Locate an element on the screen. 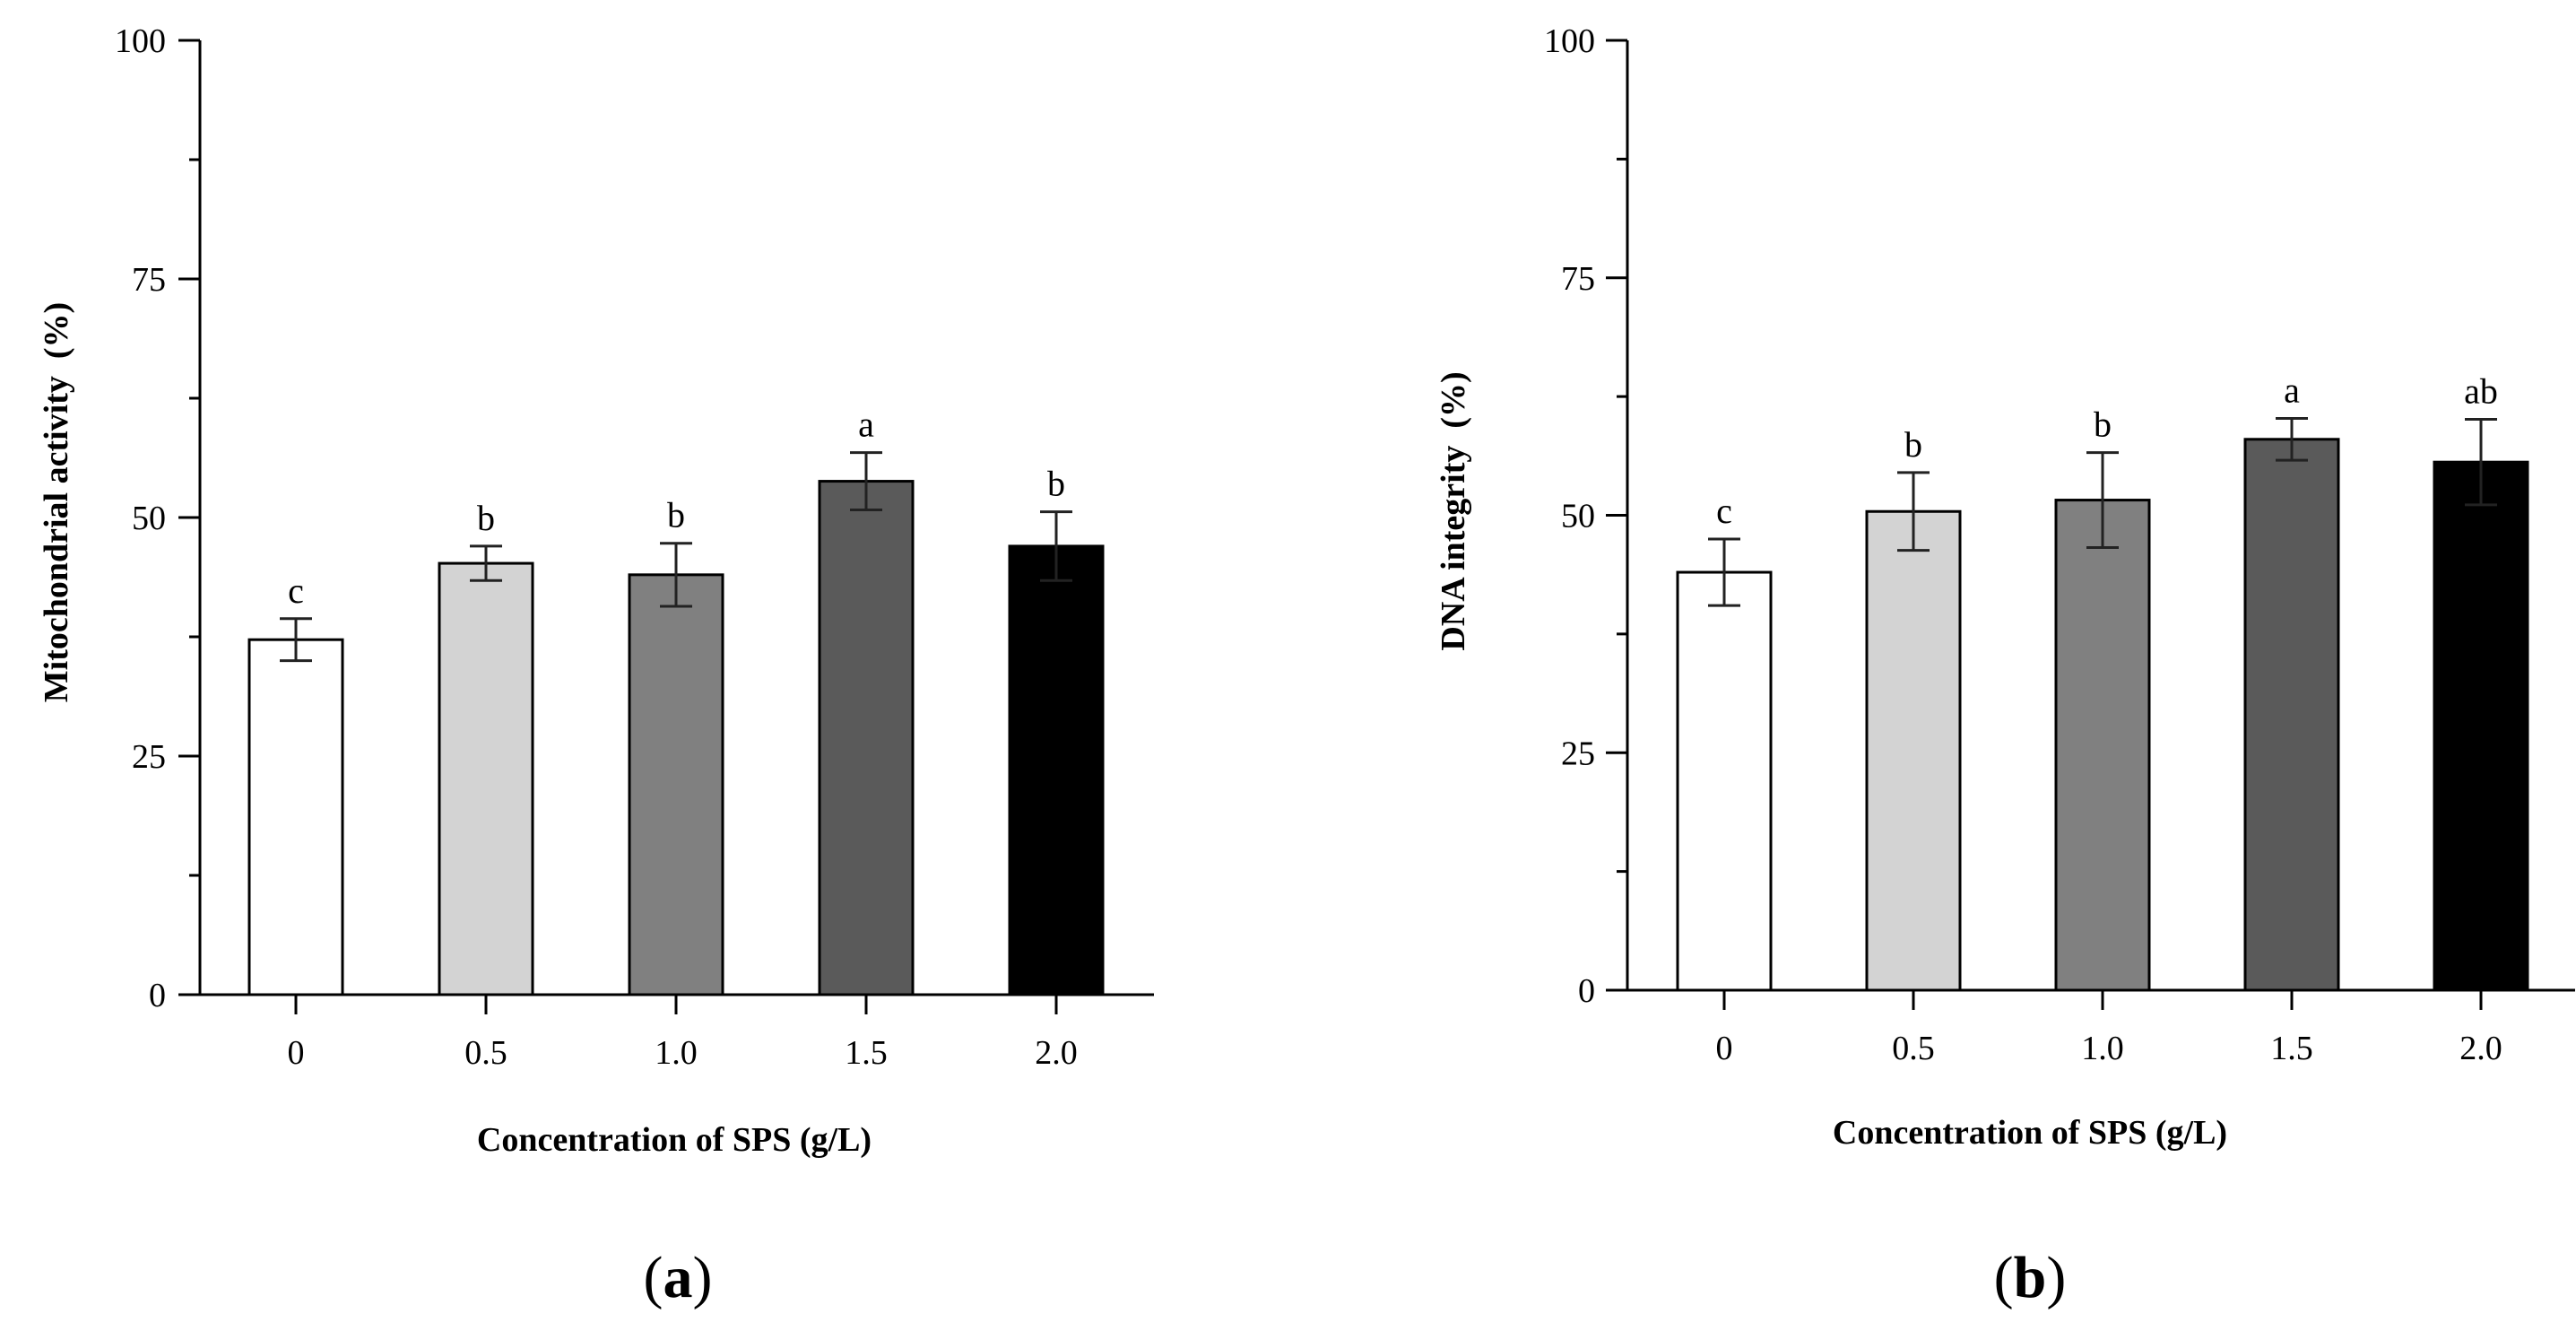  chart-b-panel-label: (b) is located at coordinates (2030, 1277).